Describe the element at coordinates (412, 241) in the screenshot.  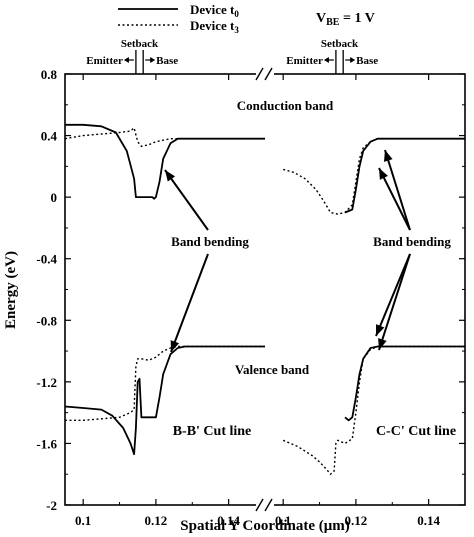
I see `annotation-band-bending-right: Band bending` at that location.